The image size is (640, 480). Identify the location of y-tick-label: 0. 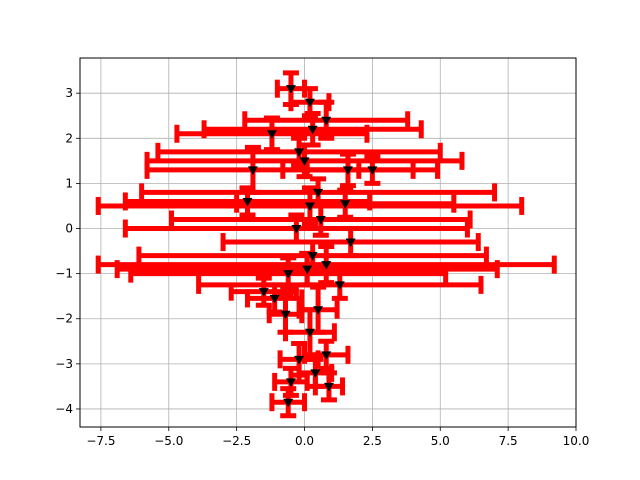
(69, 229).